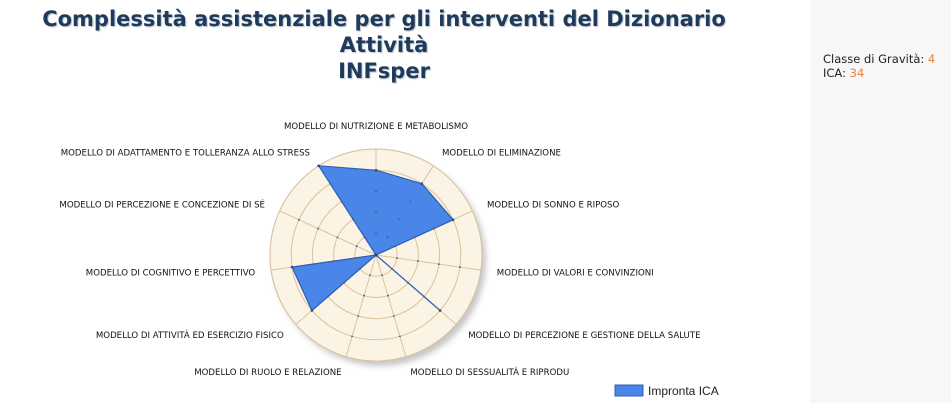  What do you see at coordinates (834, 73) in the screenshot?
I see `ica-label: ICA:` at bounding box center [834, 73].